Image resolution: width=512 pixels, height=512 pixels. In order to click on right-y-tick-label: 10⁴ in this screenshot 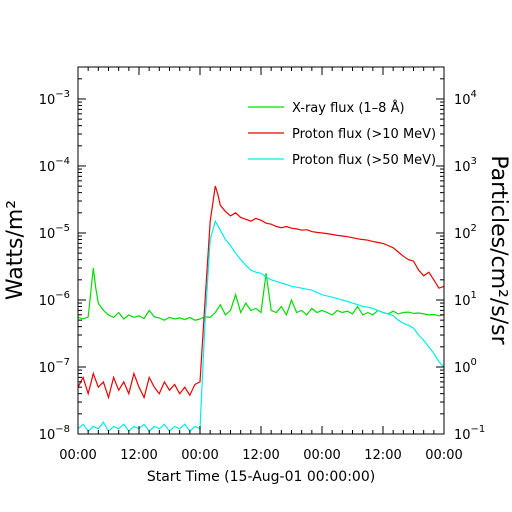, I will do `click(465, 98)`.